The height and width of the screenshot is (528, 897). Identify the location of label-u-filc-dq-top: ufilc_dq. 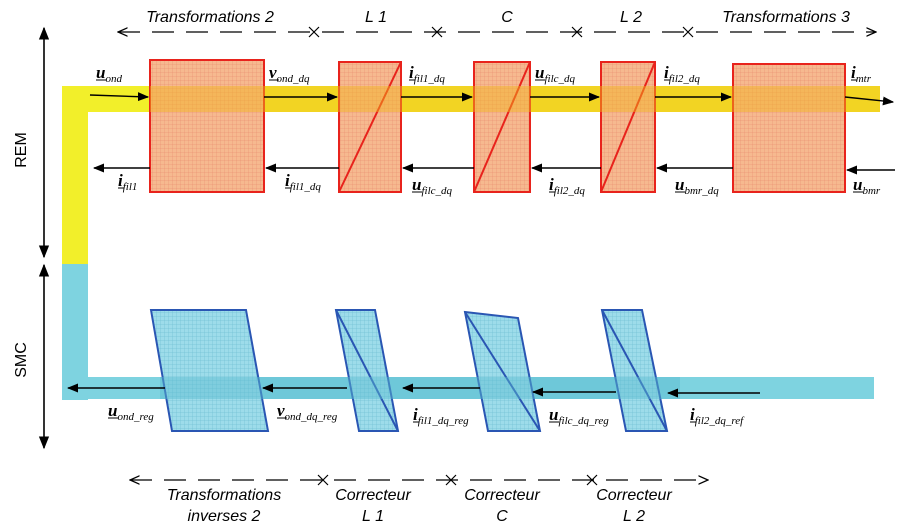
(555, 74).